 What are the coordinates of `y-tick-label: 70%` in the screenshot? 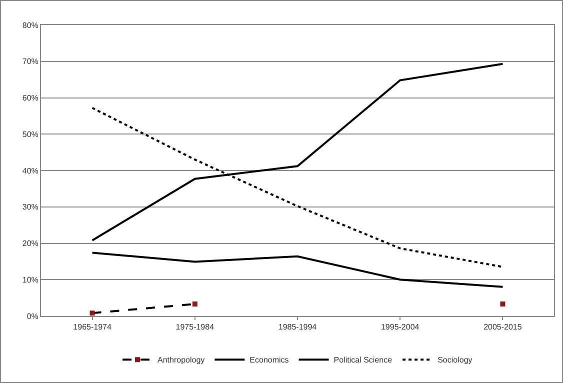 It's located at (30, 61).